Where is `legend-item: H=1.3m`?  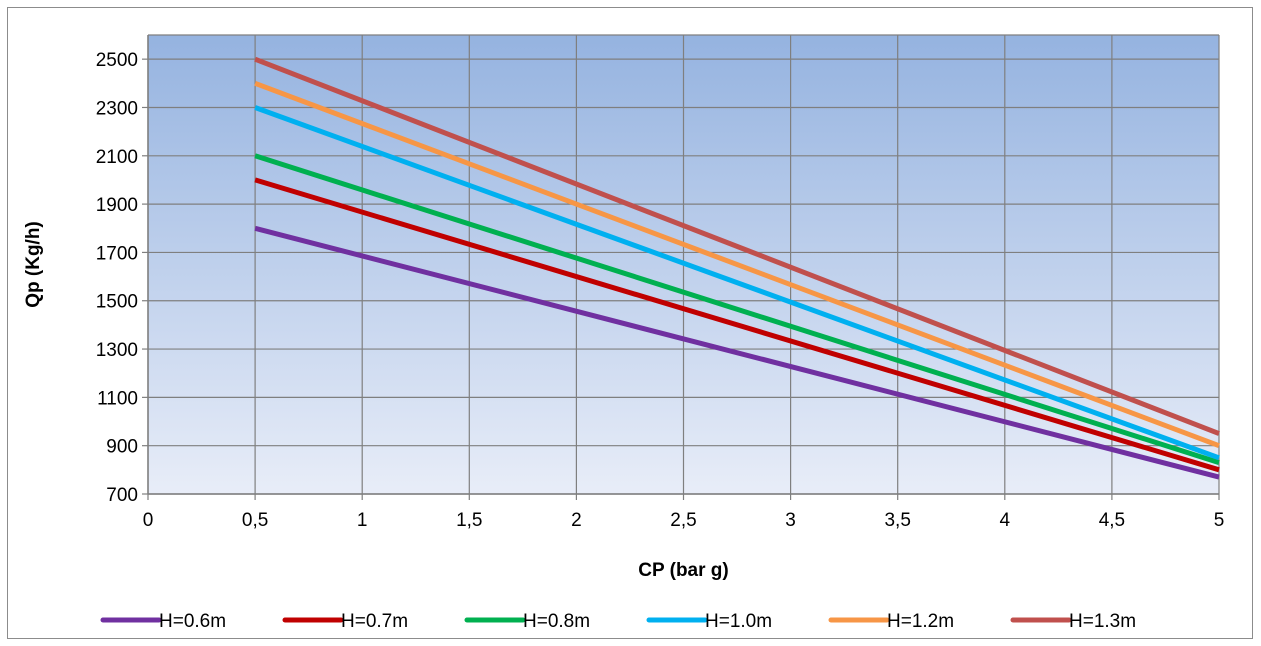 legend-item: H=1.3m is located at coordinates (1073, 621).